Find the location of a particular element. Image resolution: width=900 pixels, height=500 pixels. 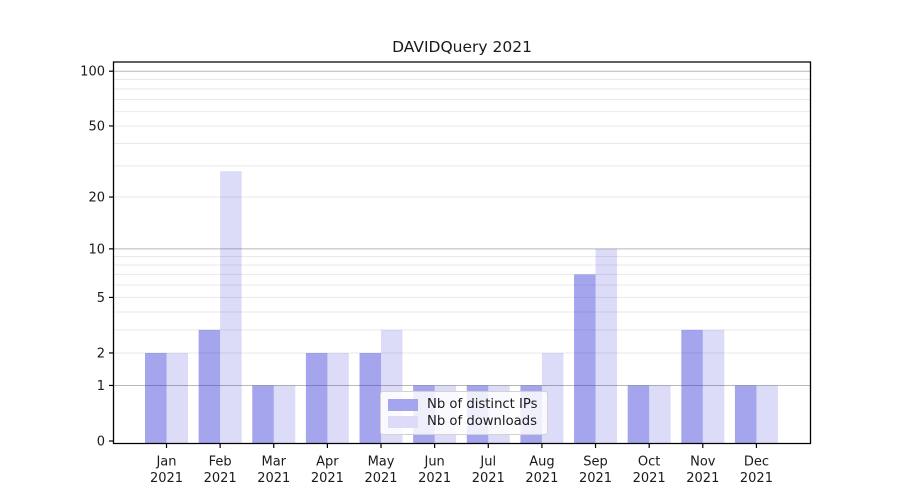

legend-item-distinct-ips: Nb of distinct IPs is located at coordinates (463, 405).